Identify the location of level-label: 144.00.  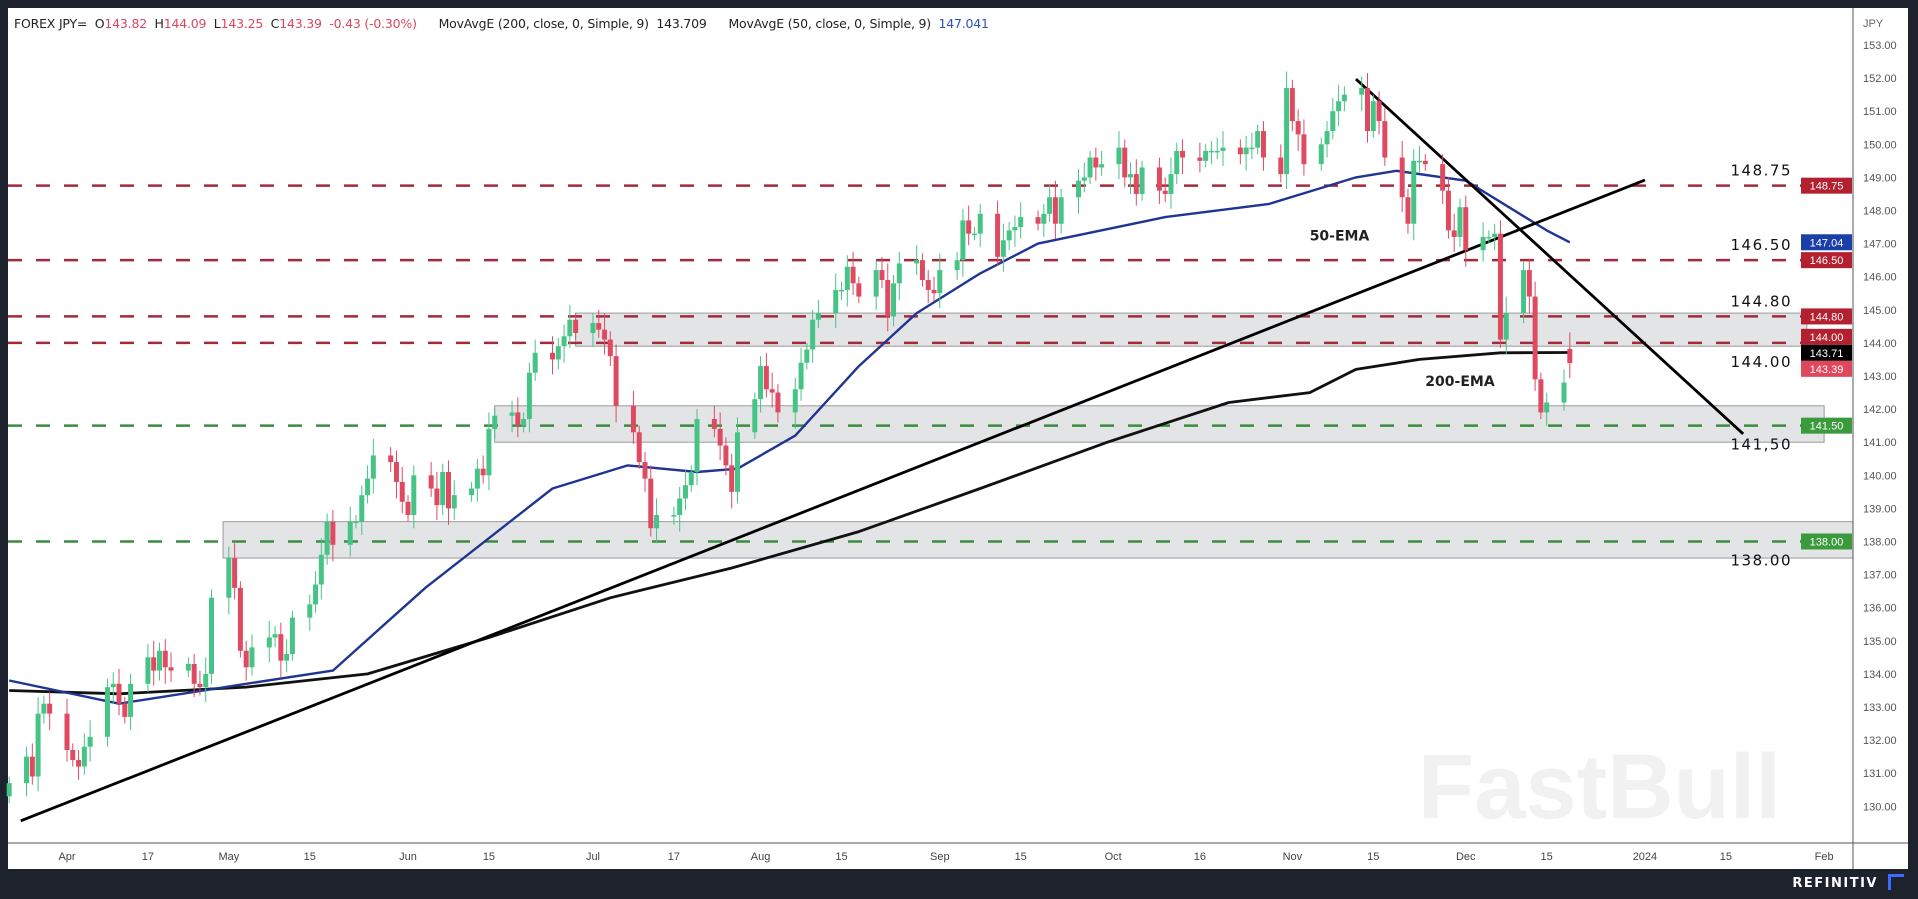
(1762, 362).